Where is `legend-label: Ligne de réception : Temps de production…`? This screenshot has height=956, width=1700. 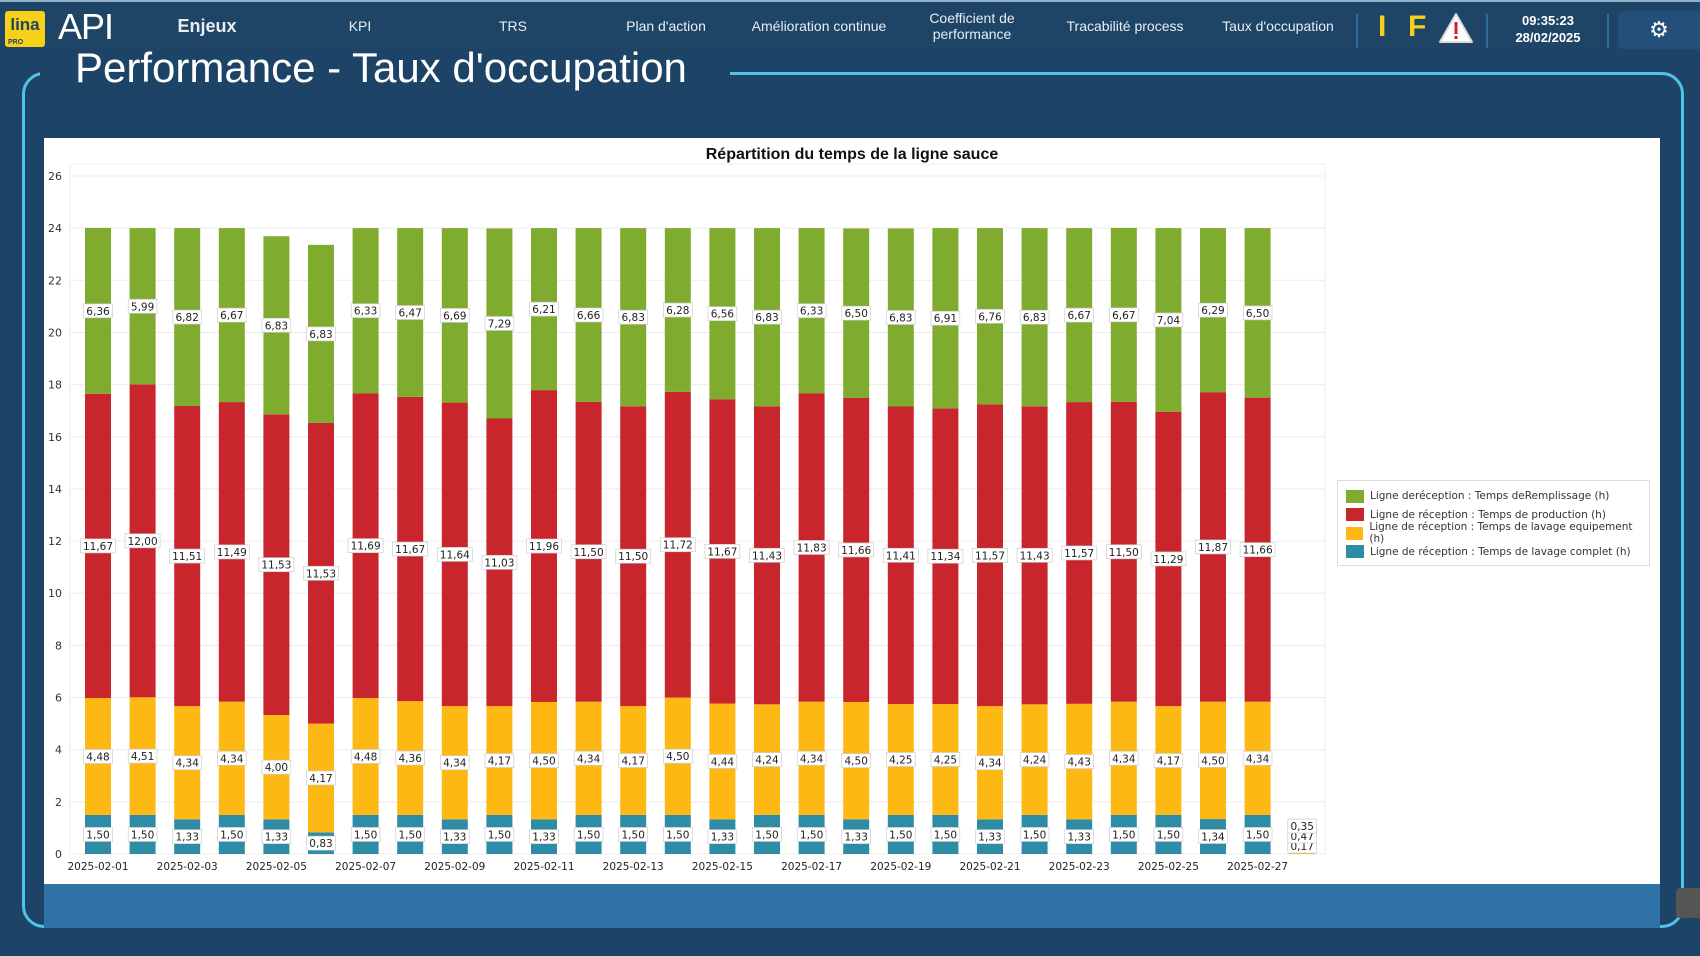
legend-label: Ligne de réception : Temps de production… is located at coordinates (1488, 514).